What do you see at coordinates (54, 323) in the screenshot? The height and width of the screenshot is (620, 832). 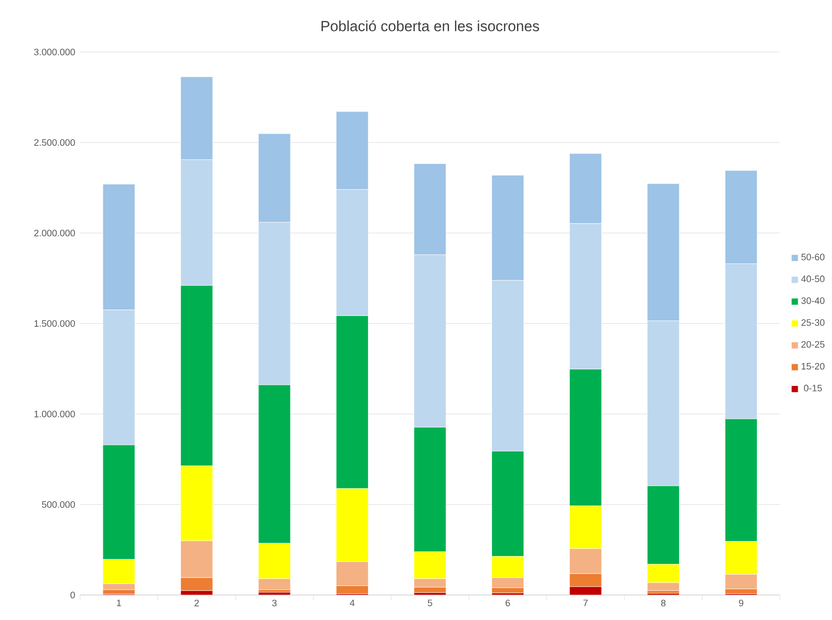 I see `y-tick-label: 1.500.000` at bounding box center [54, 323].